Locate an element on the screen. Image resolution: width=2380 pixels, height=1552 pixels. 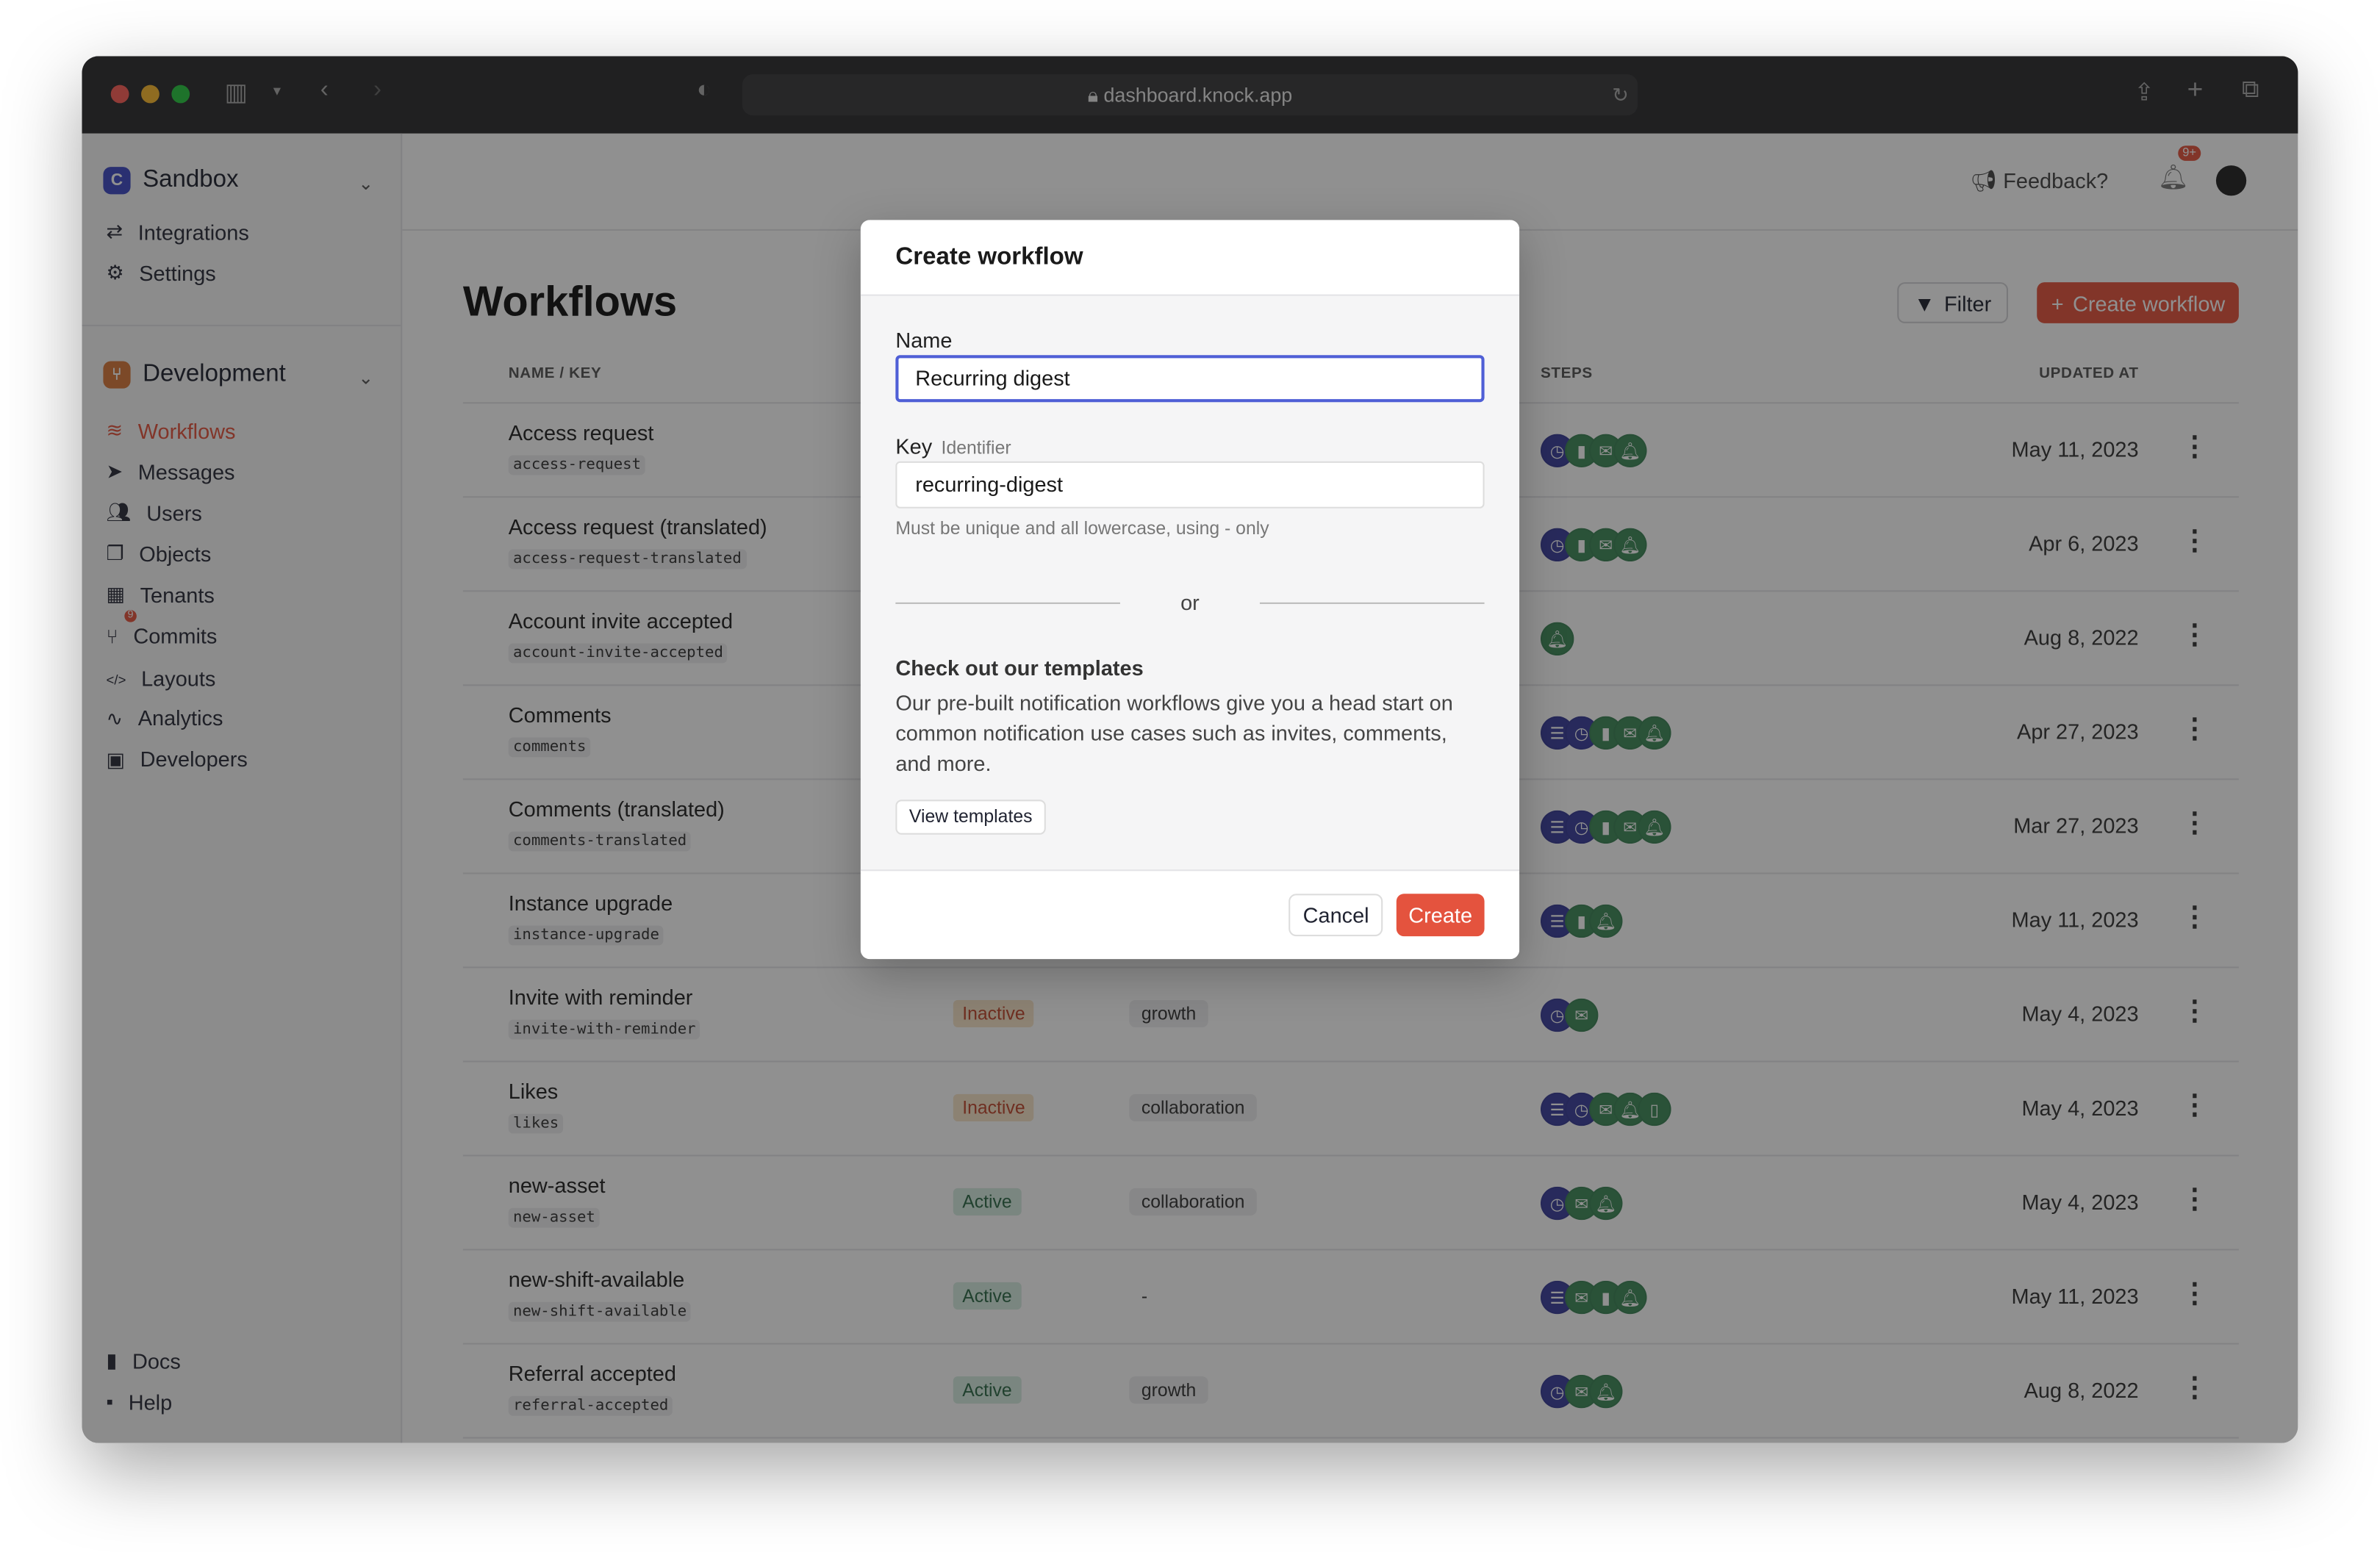
feedback-button: 📢︎ Feedback? is located at coordinates (2039, 181).